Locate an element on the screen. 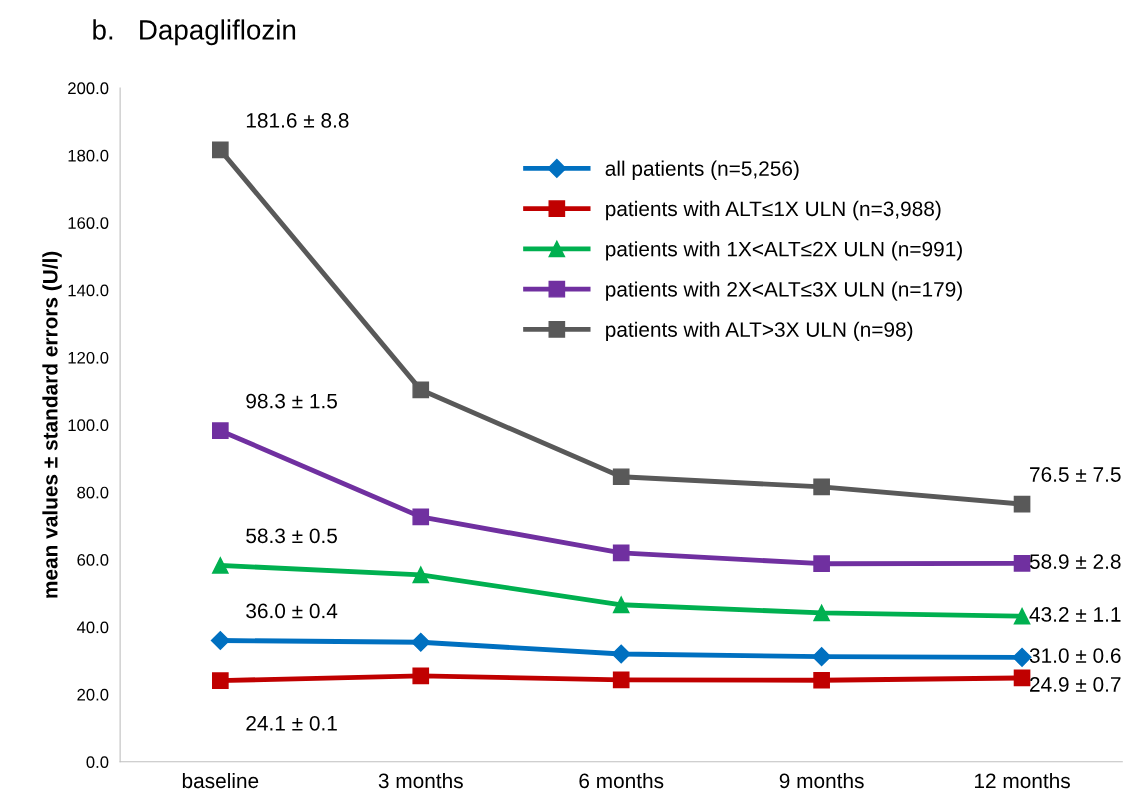  y-tick-label: 120.0 is located at coordinates (88, 357).